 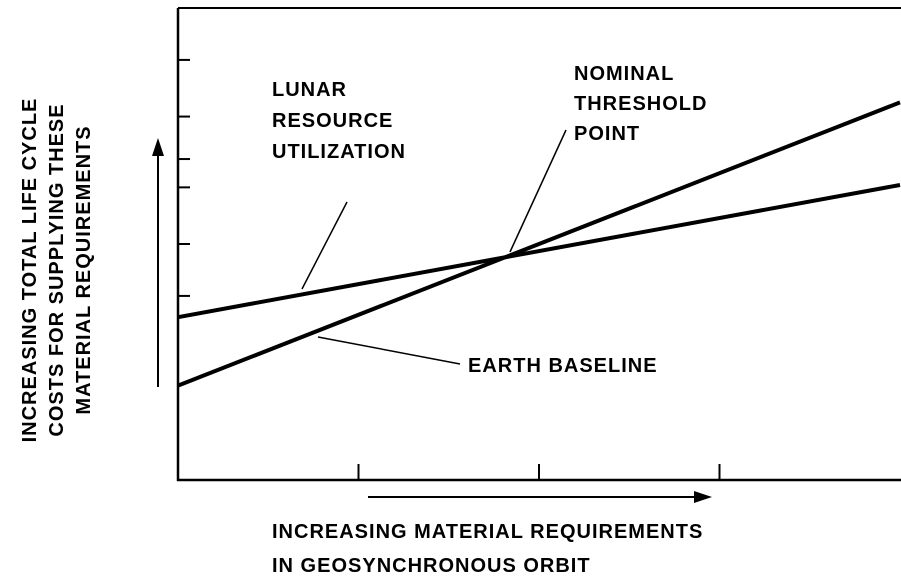 What do you see at coordinates (332, 121) in the screenshot?
I see `series-label-line: RESOURCE` at bounding box center [332, 121].